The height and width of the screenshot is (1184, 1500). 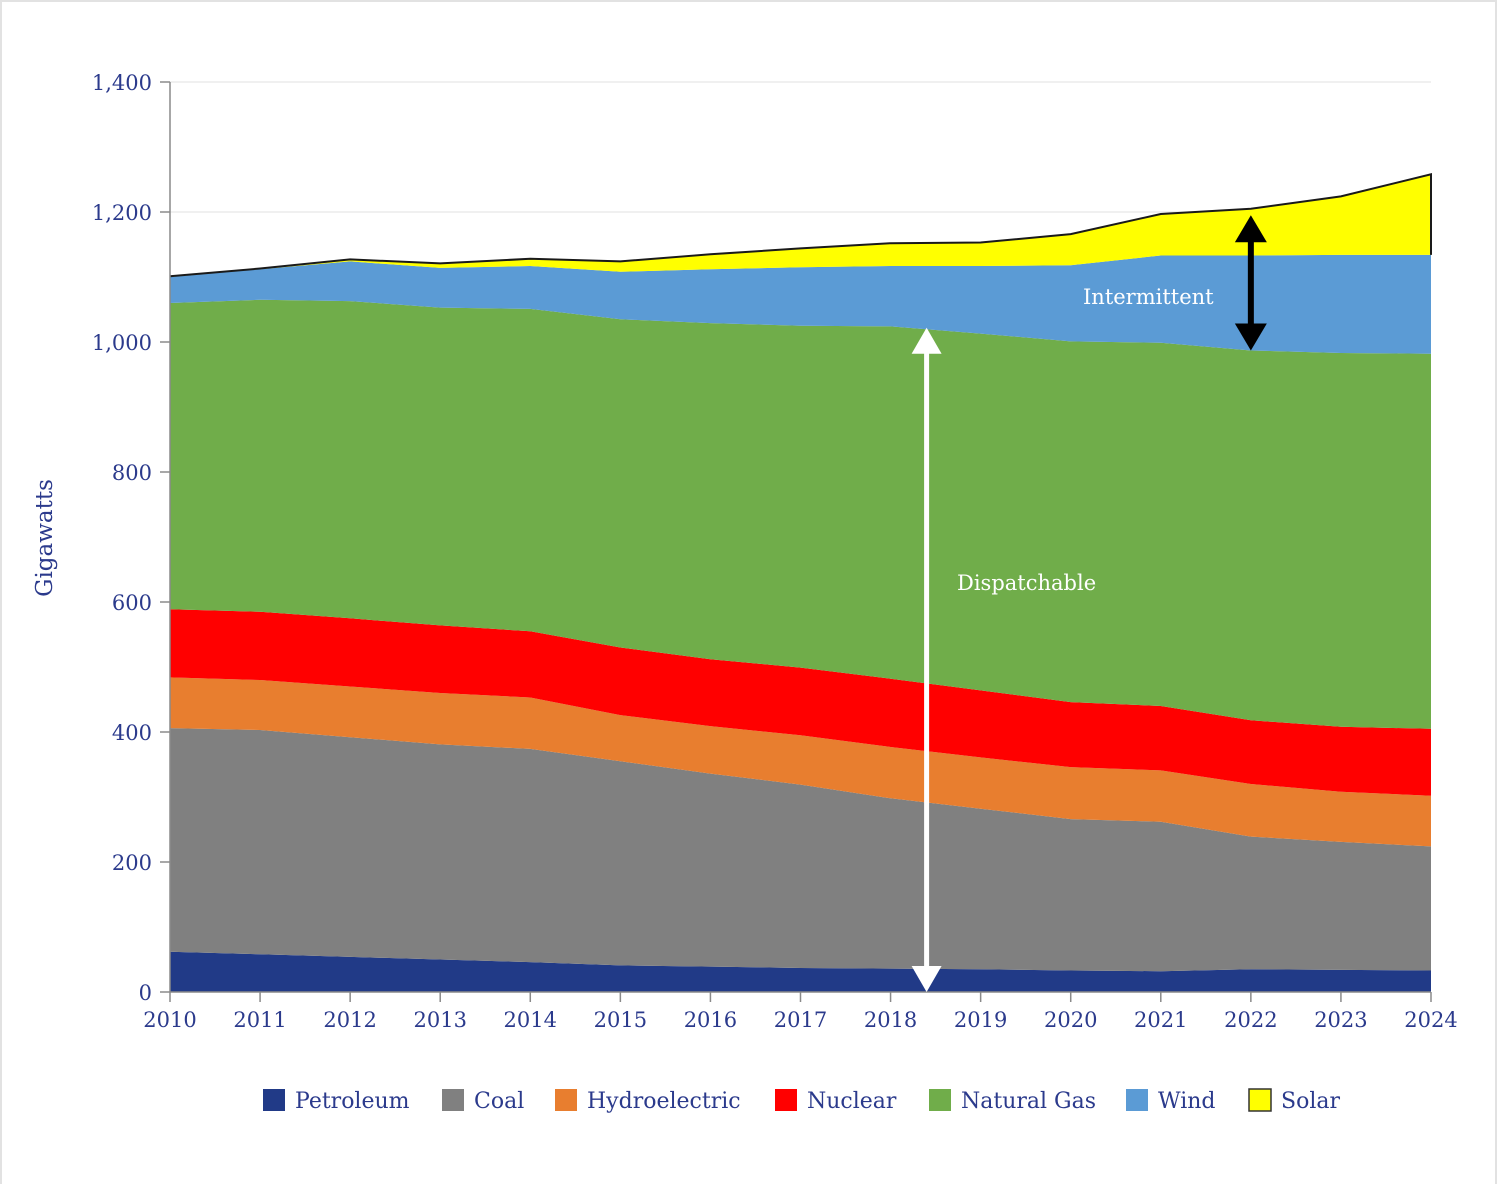 I want to click on area-petroleum, so click(x=800, y=971).